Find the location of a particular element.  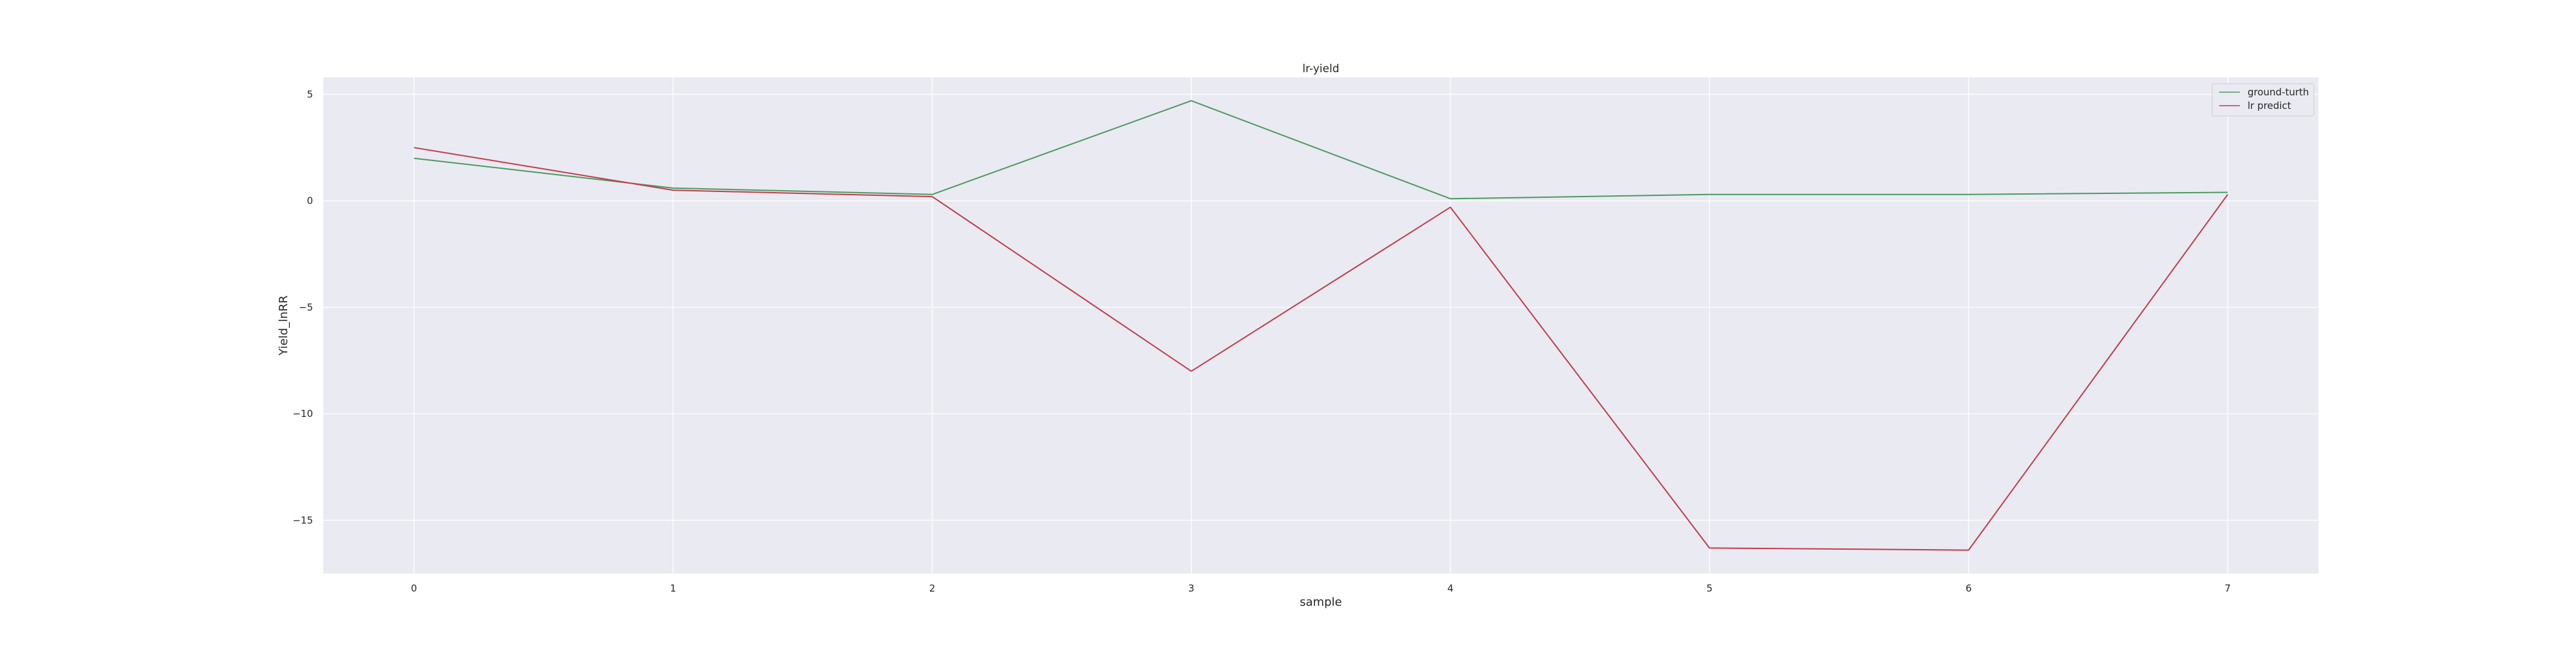

chart-title: lr-yield is located at coordinates (1320, 69).